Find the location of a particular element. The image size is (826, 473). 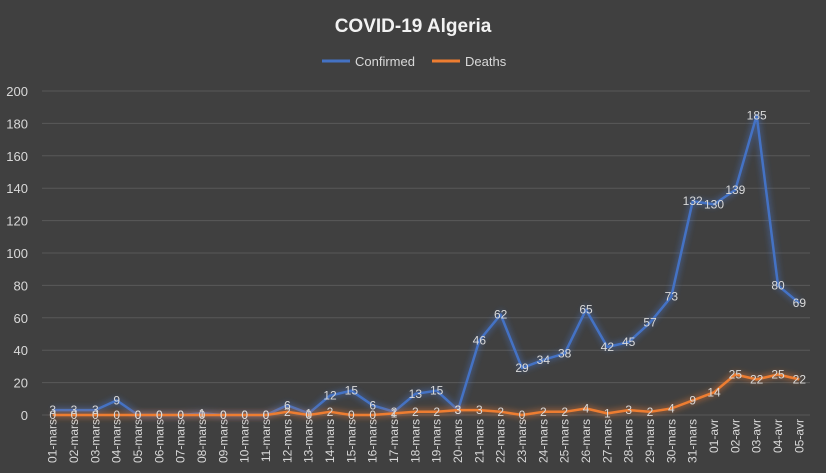

legend: Confirmed Deaths is located at coordinates (414, 61).